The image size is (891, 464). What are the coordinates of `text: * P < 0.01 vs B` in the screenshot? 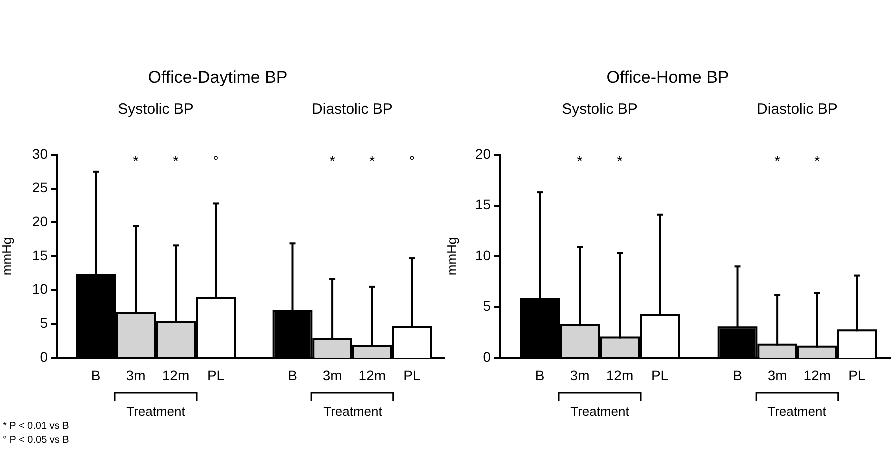 It's located at (36, 426).